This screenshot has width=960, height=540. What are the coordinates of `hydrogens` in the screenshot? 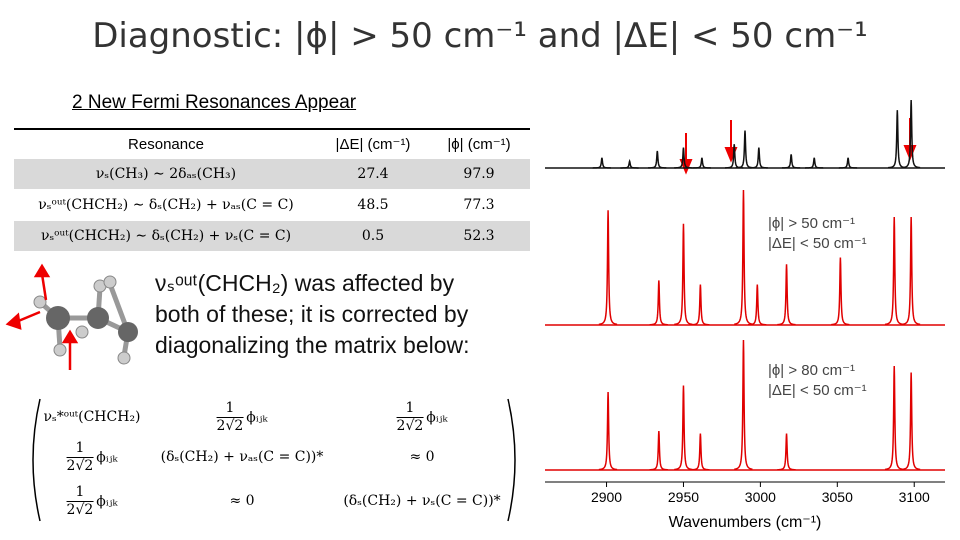 It's located at (82, 320).